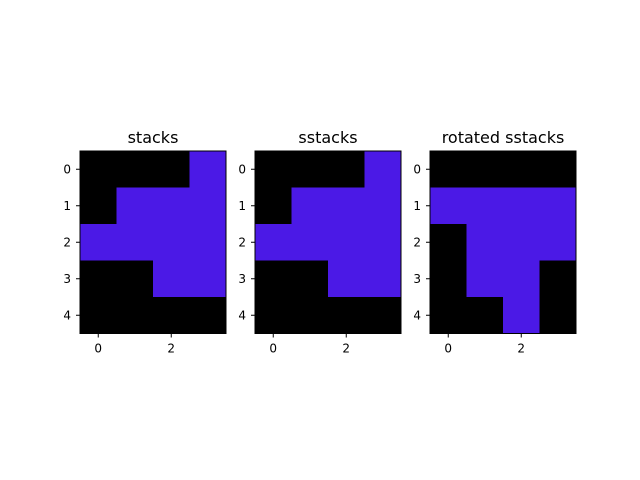 The image size is (640, 480). I want to click on heatmap-panel-0: stacks 0 1 2 3 4 0 2, so click(145, 242).